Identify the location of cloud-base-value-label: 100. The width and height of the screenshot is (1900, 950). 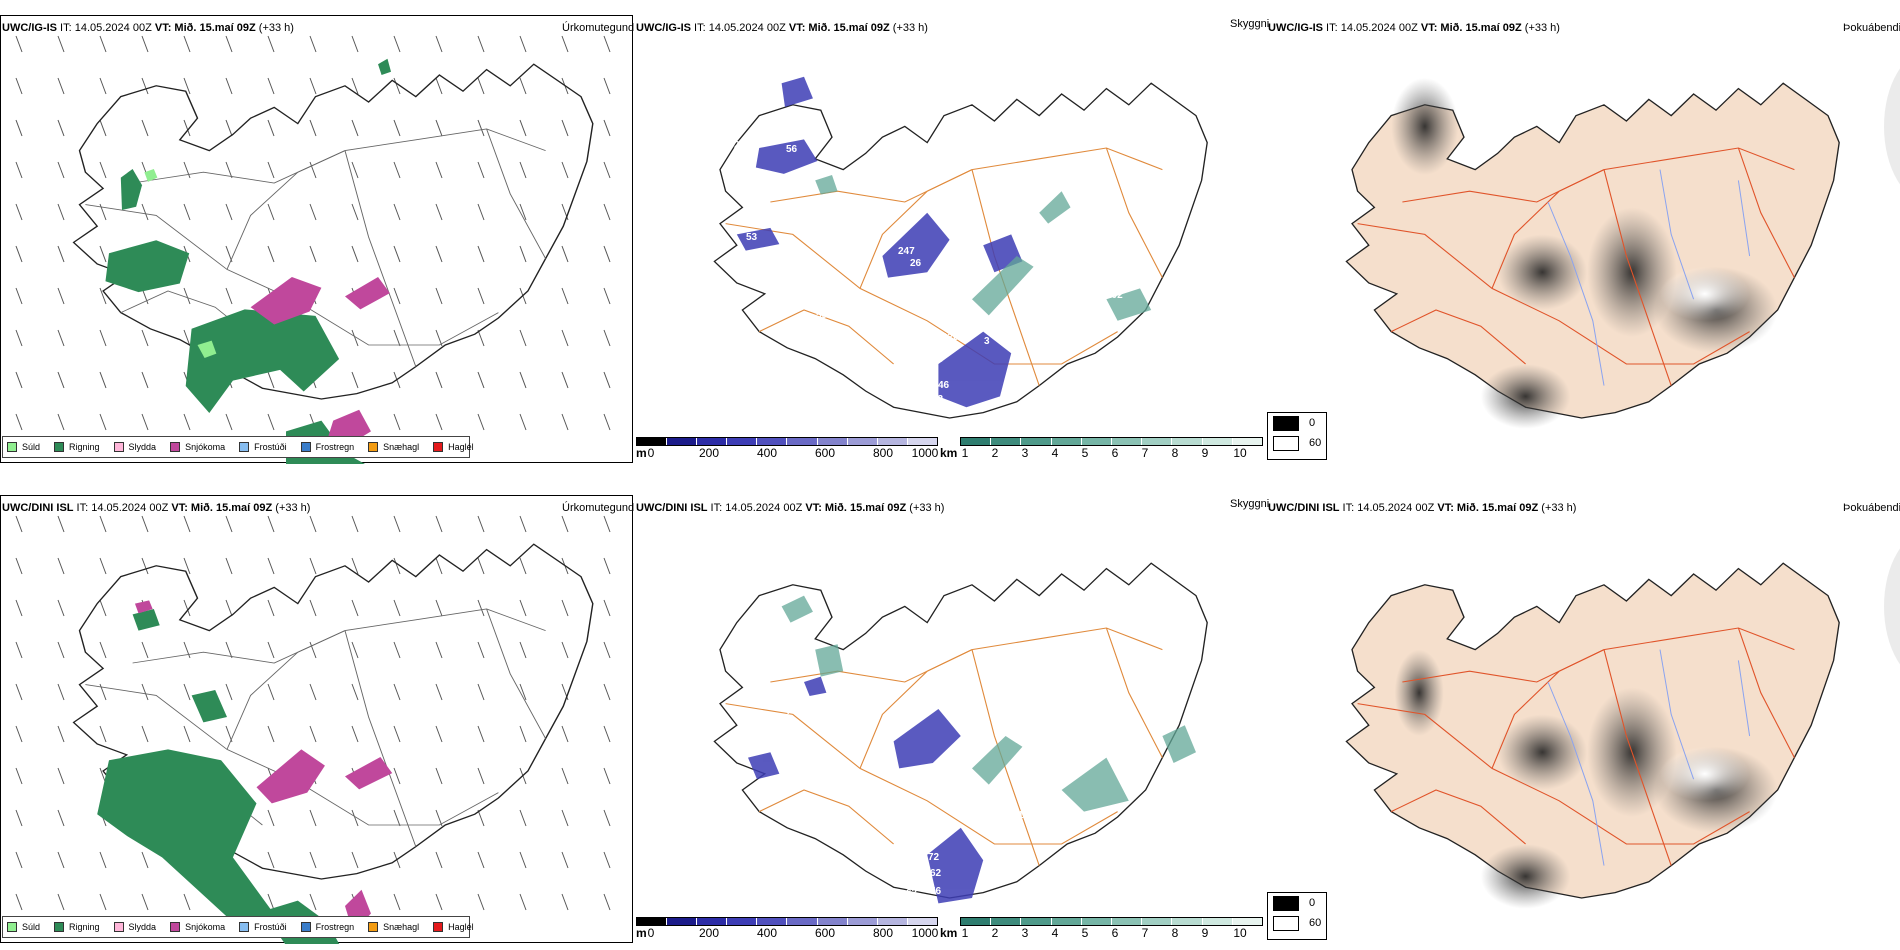
(1032, 797).